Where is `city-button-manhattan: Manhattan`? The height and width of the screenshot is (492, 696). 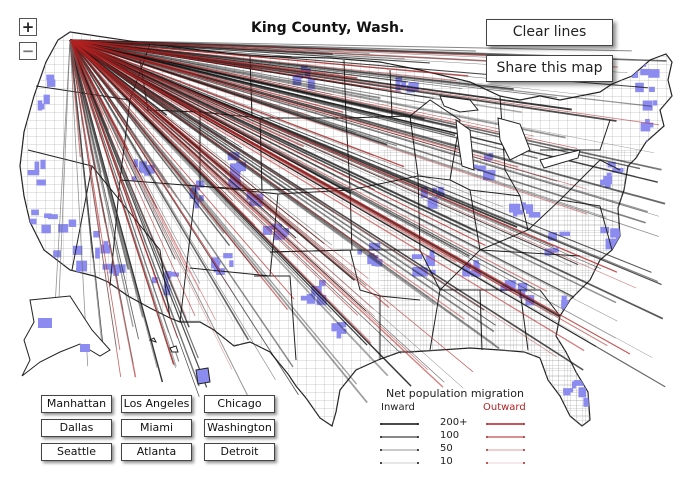
city-button-manhattan: Manhattan is located at coordinates (76, 404).